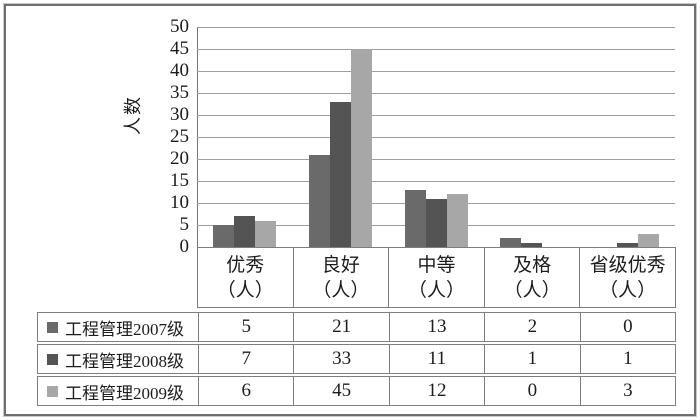  I want to click on value-cell: 6, so click(245, 391).